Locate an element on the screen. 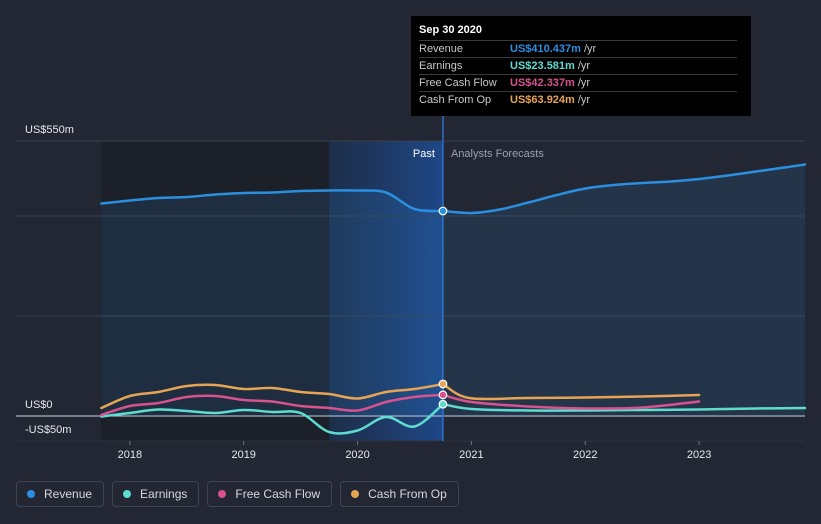 This screenshot has height=524, width=821. forecast-label: Analysts Forecasts is located at coordinates (497, 154).